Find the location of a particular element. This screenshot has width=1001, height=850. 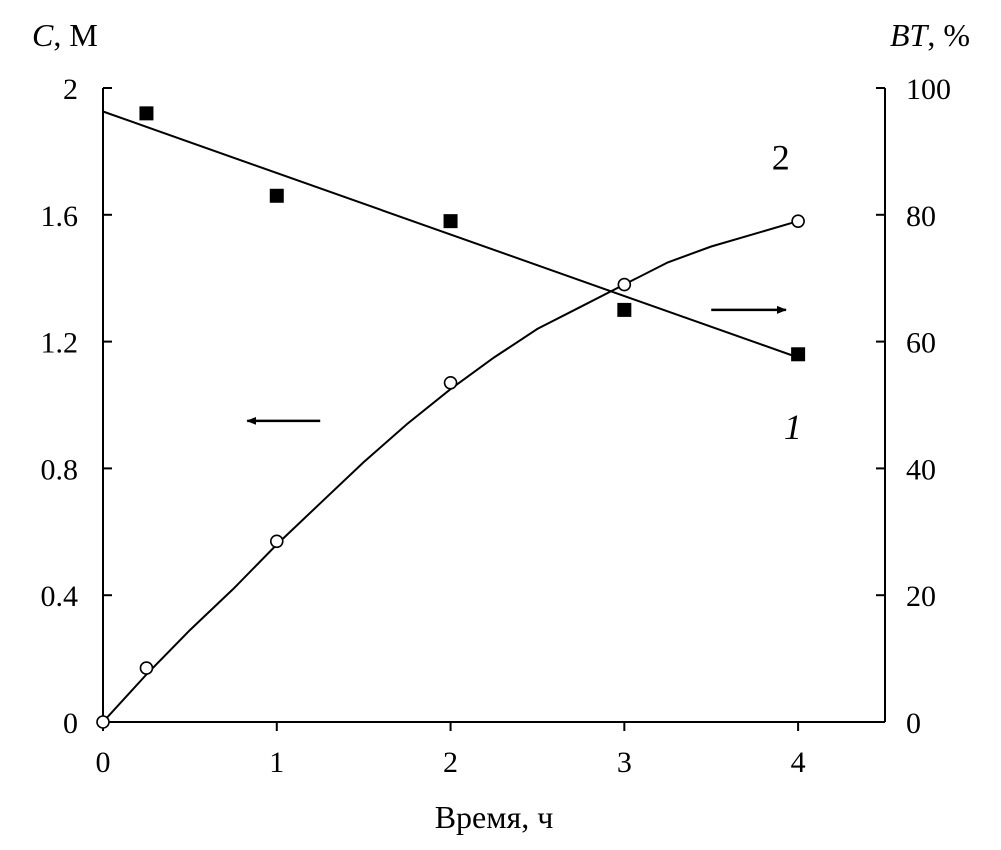

left-y-axis-title-symbol: C is located at coordinates (43, 35).